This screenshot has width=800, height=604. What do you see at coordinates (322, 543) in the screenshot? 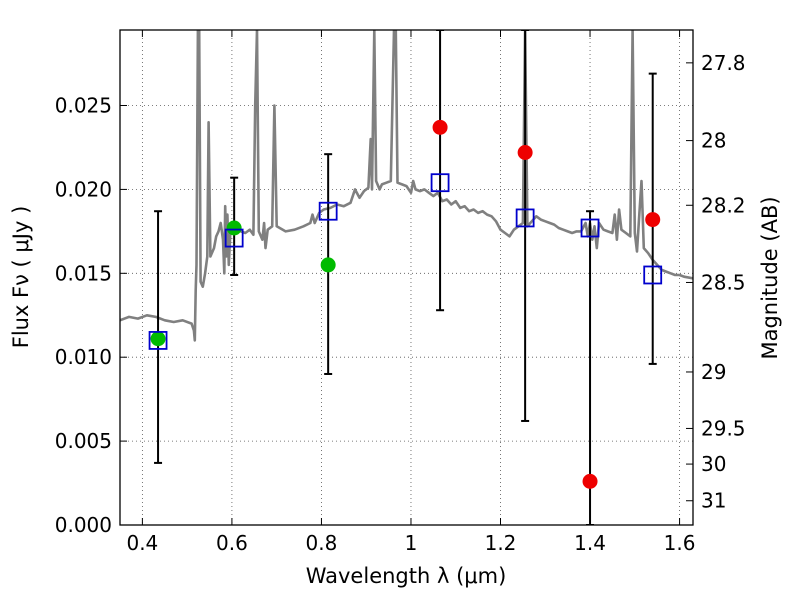
I see `x-tick-label: 0.8` at bounding box center [322, 543].